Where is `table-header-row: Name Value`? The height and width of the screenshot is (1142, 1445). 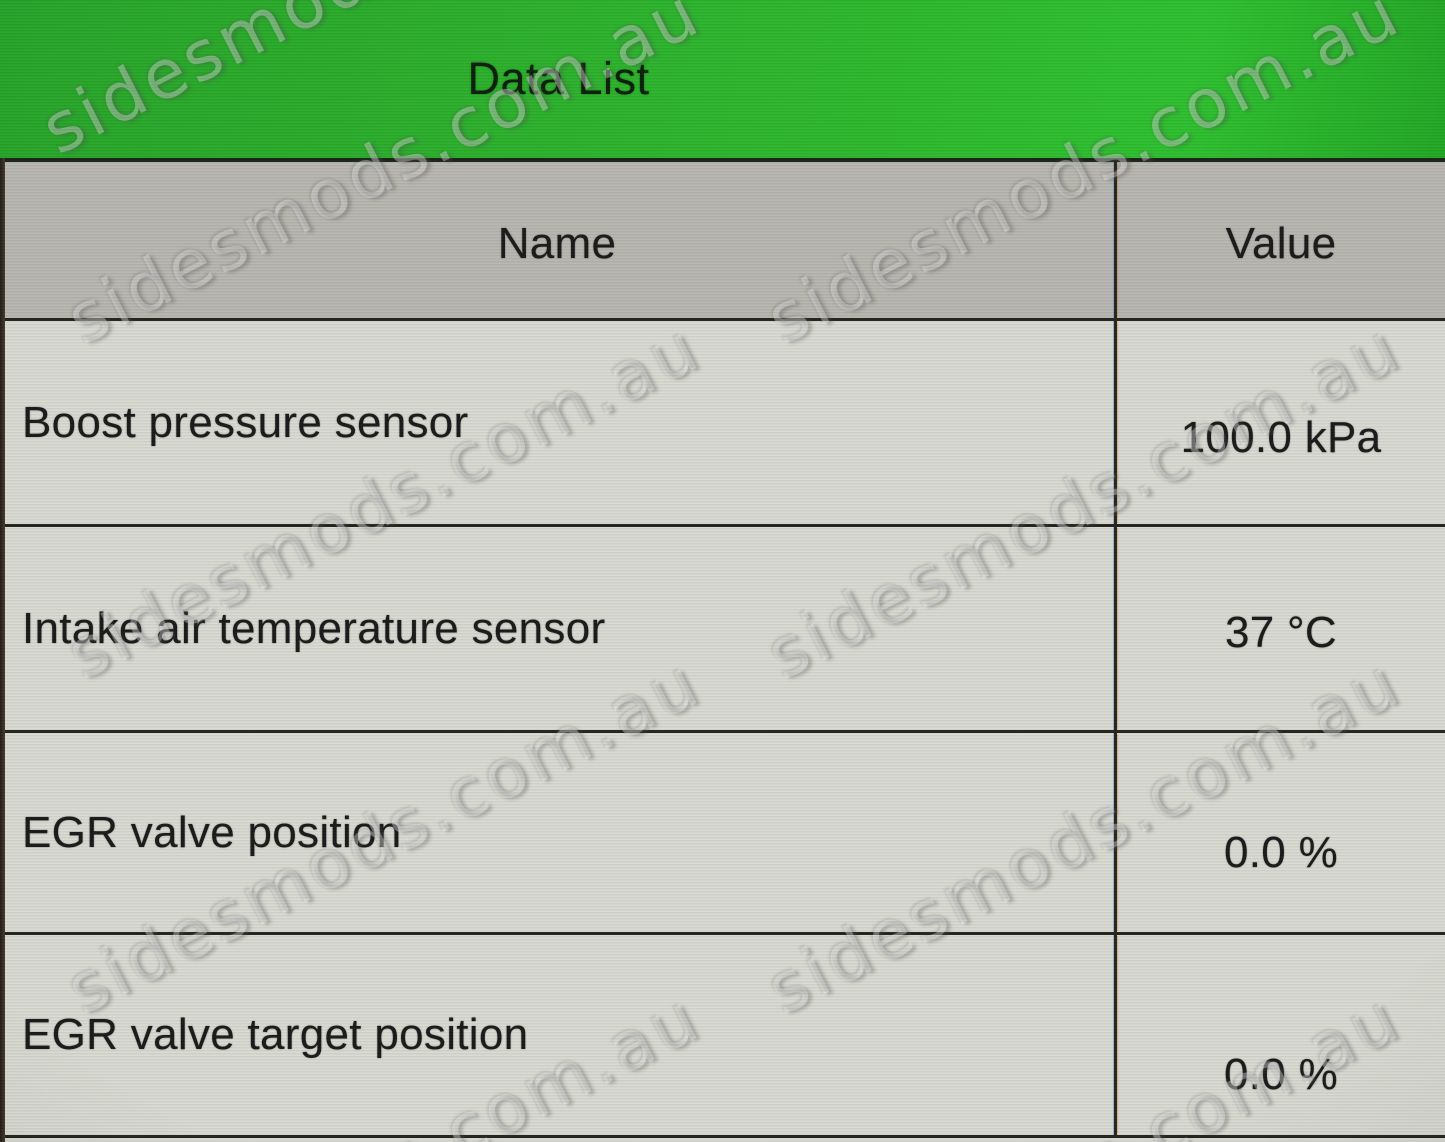
table-header-row: Name Value is located at coordinates (722, 241).